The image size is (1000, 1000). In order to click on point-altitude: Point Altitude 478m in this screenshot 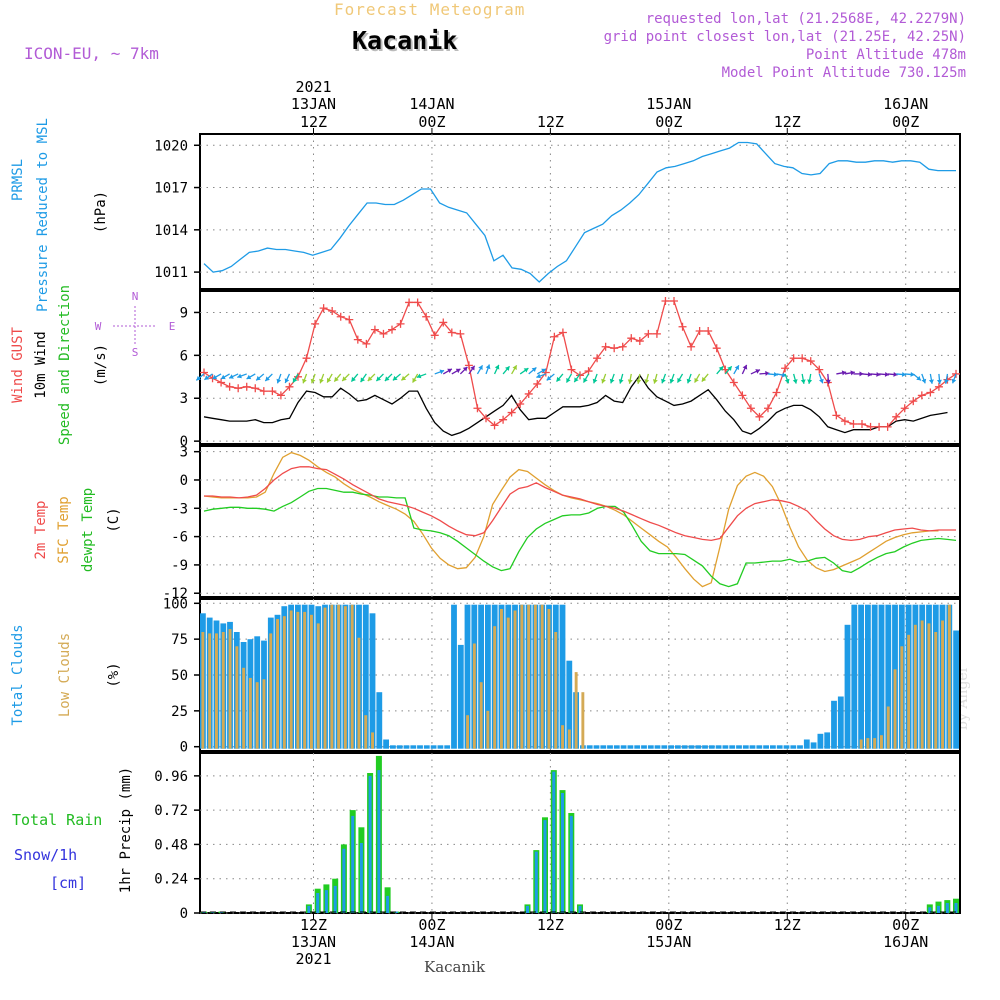, I will do `click(885, 55)`.